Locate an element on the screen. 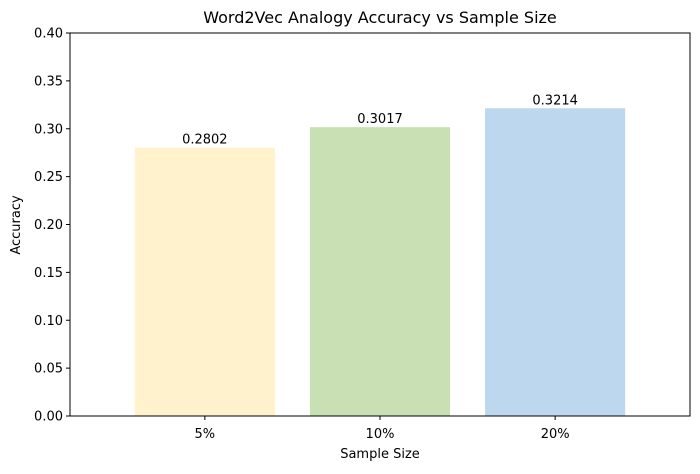 Image resolution: width=700 pixels, height=474 pixels. x-tick-label-2: 10% is located at coordinates (380, 434).